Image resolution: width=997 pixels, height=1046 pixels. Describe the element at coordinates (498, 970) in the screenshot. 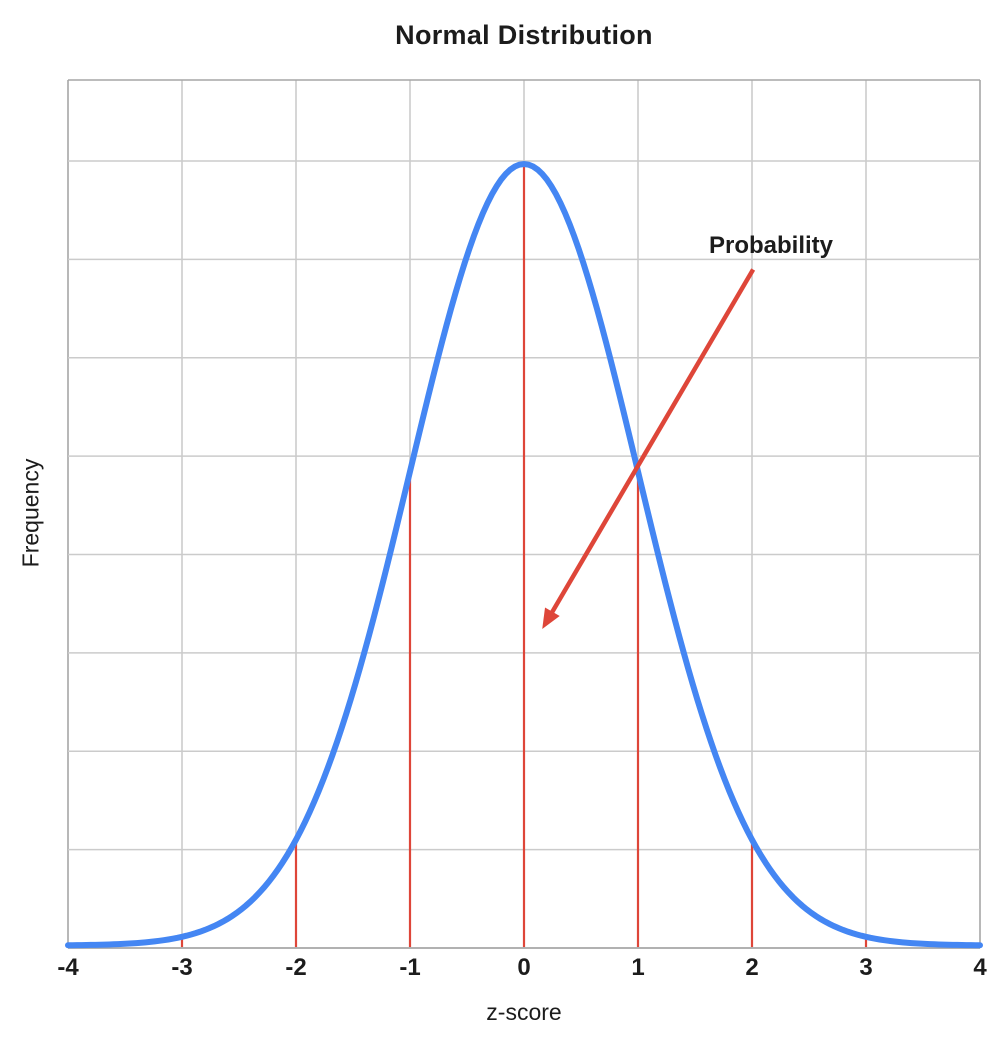

I see `x-axis-ticks: -4 -3 -2 -1 0 1 2 3 4` at that location.